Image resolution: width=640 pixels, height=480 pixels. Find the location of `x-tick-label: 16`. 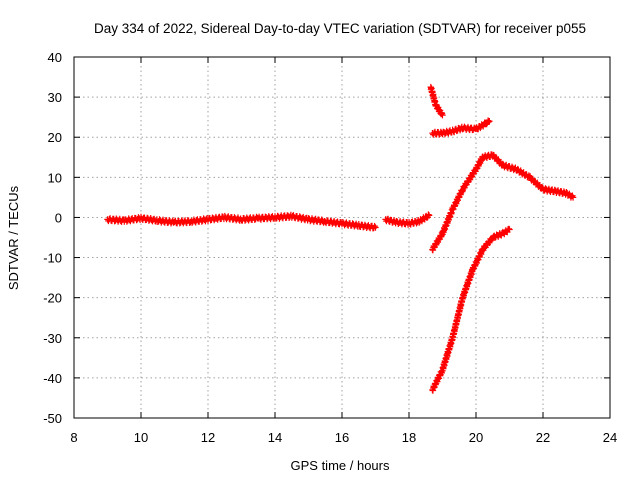

x-tick-label: 16 is located at coordinates (342, 437).